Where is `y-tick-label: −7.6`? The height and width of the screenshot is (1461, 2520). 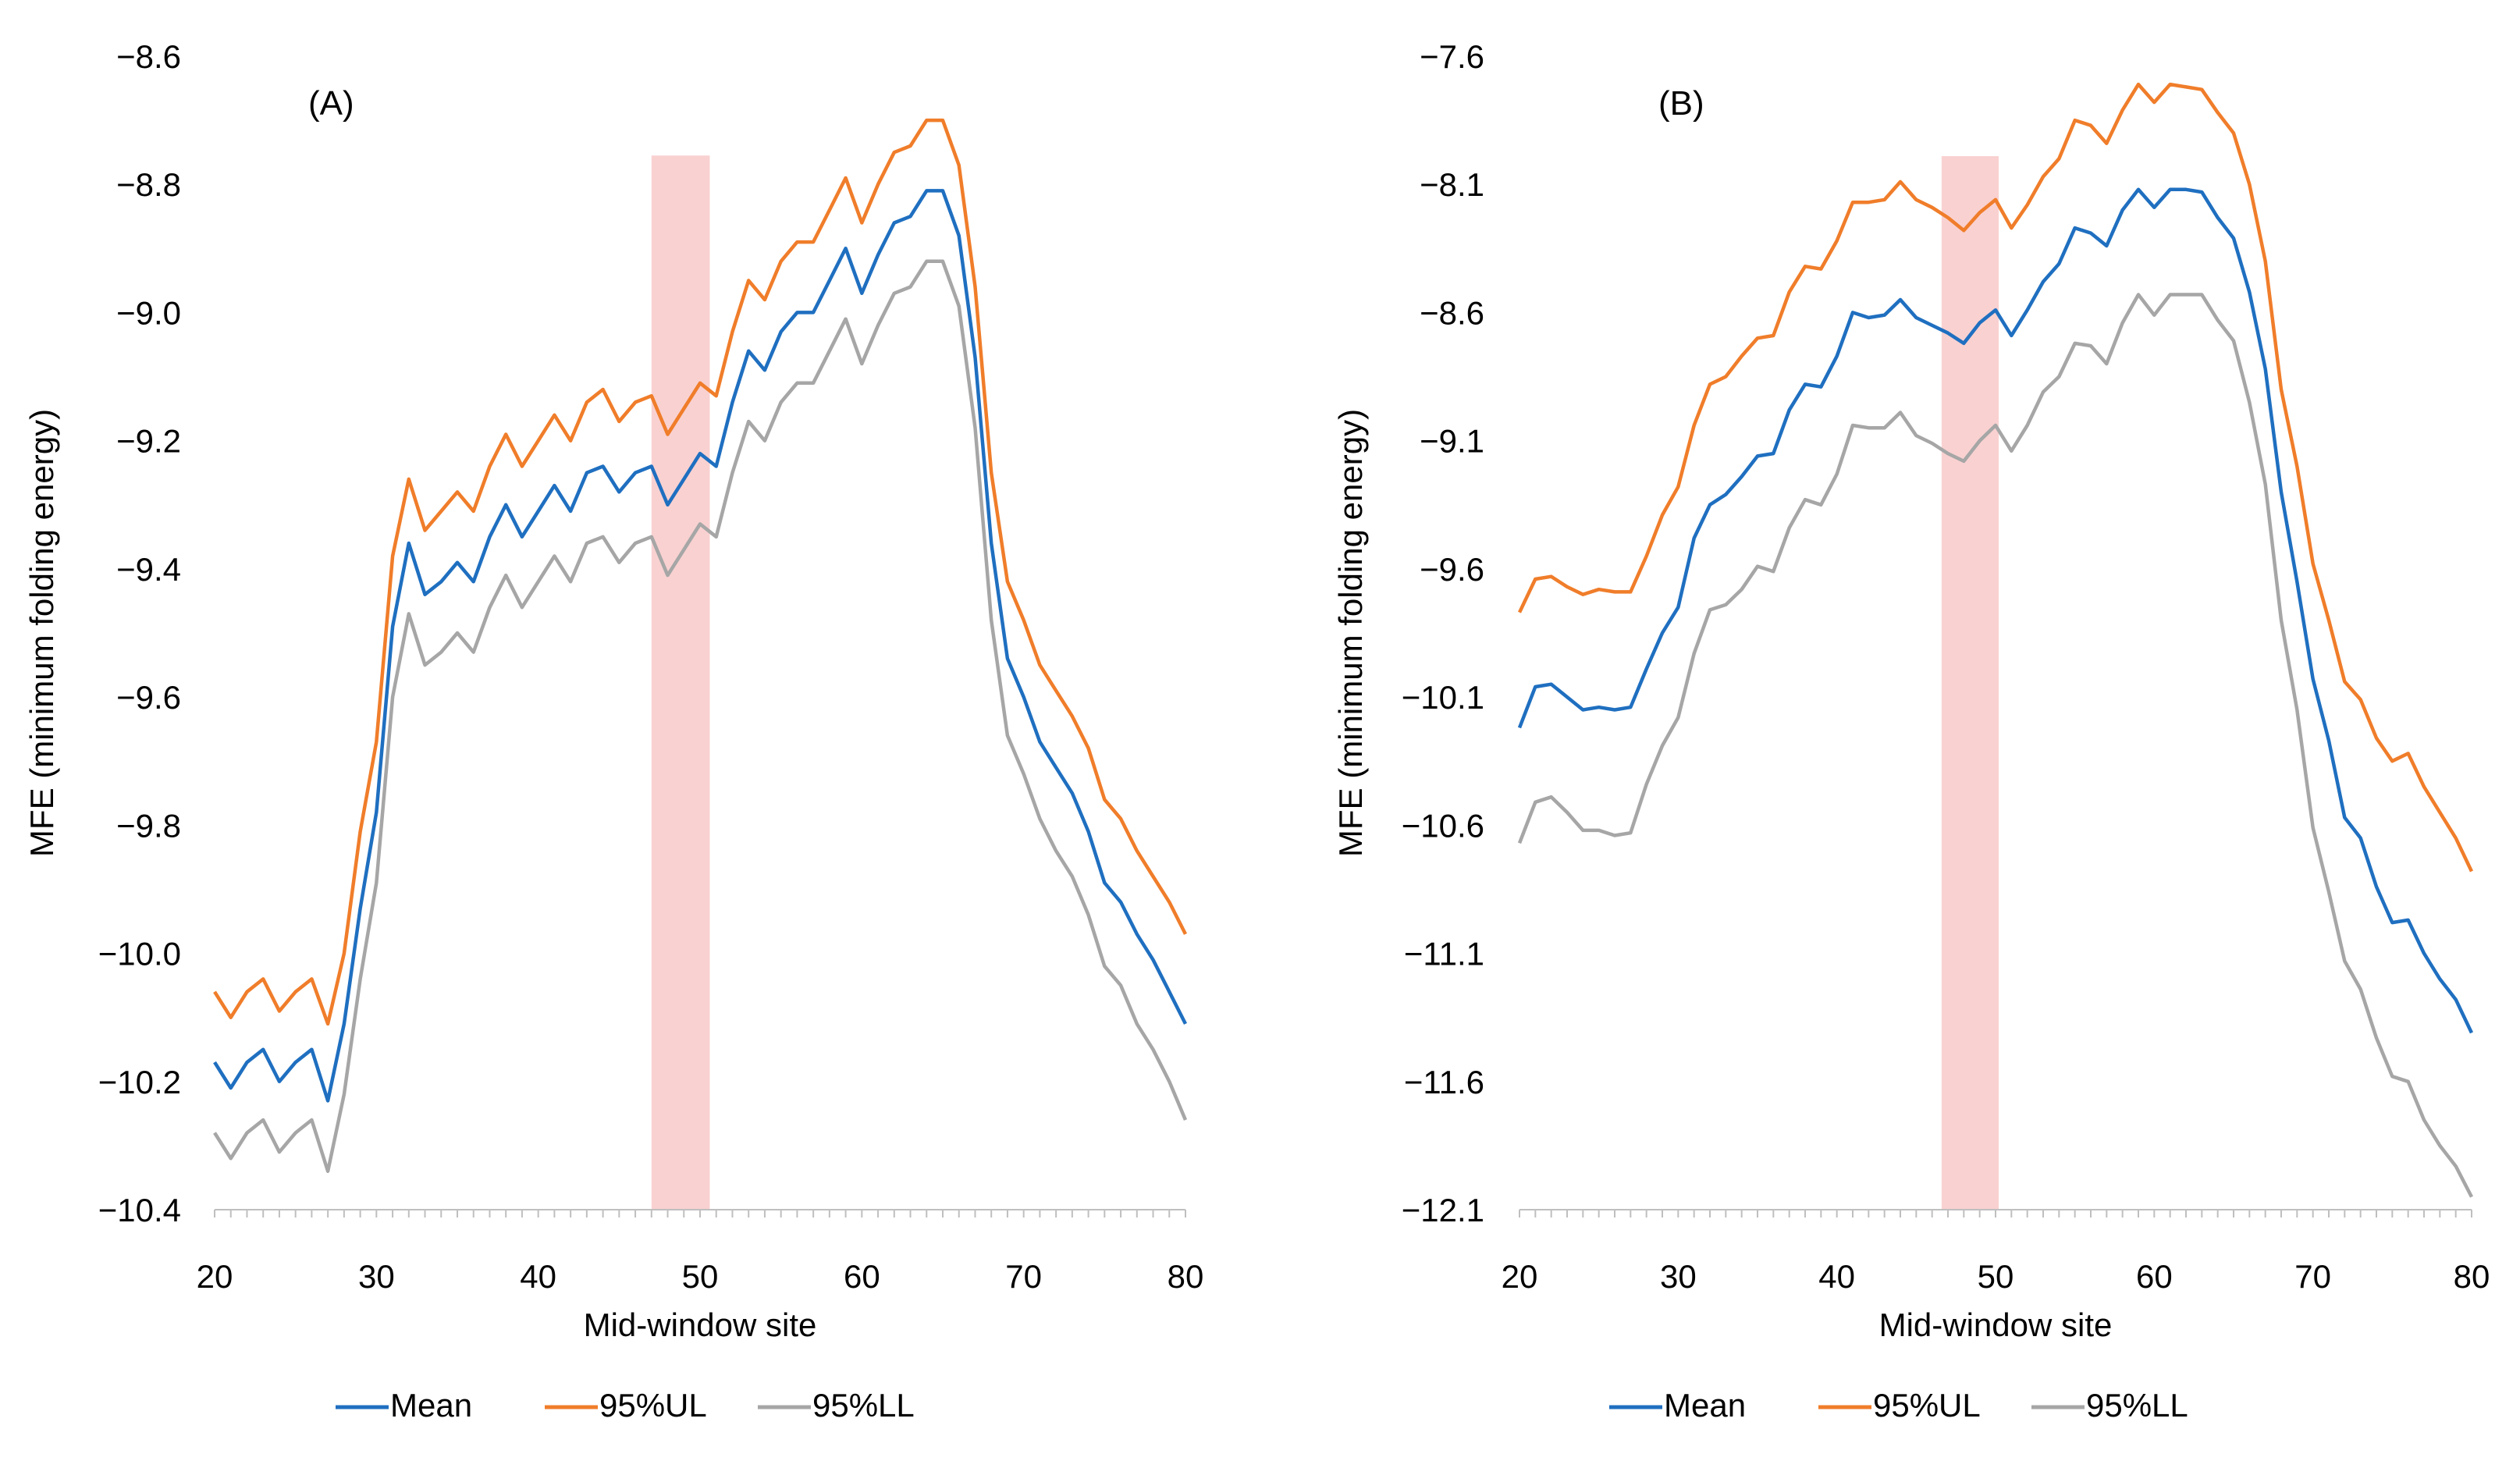 y-tick-label: −7.6 is located at coordinates (1452, 56).